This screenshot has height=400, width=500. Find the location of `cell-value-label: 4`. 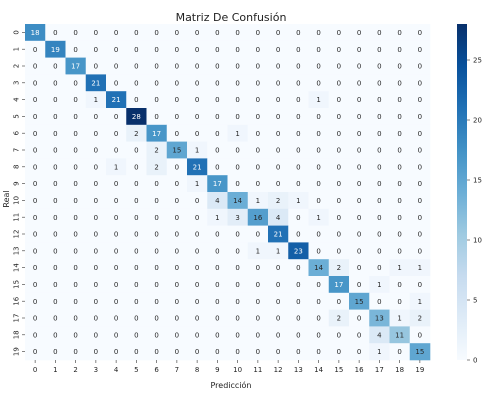

cell-value-label: 4 is located at coordinates (278, 218).